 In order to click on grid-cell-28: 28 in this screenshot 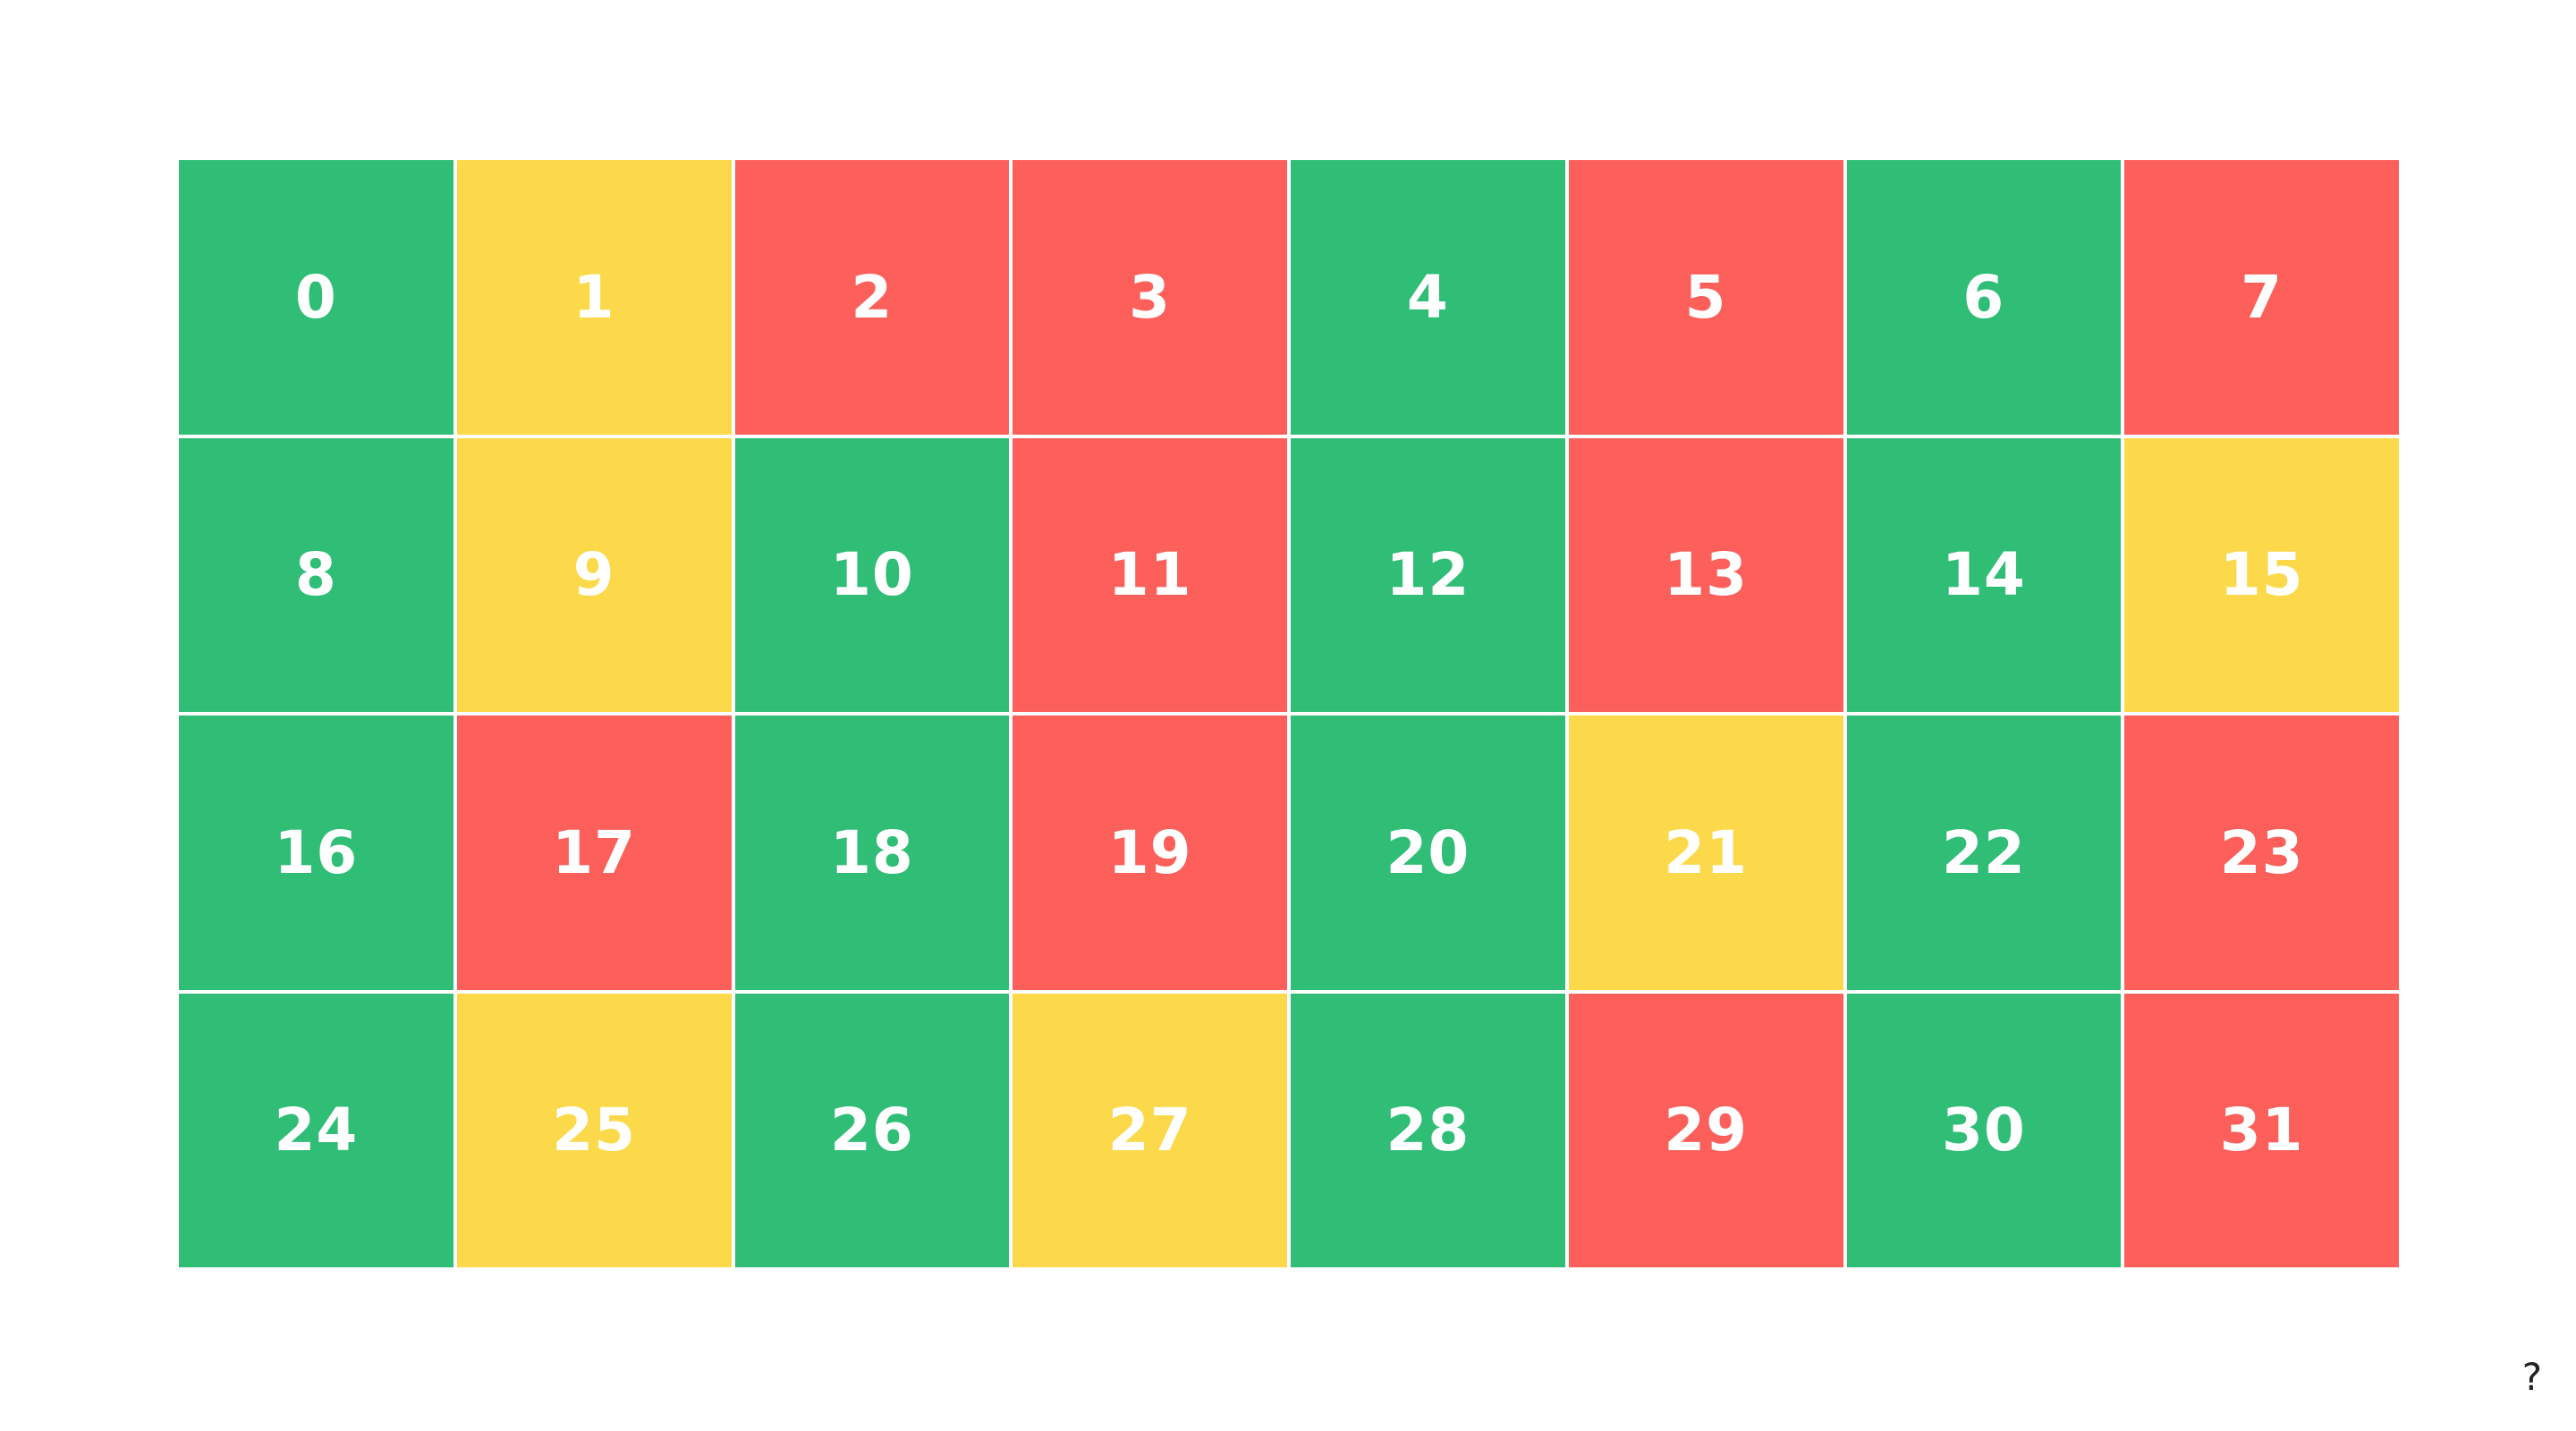, I will do `click(1428, 1130)`.